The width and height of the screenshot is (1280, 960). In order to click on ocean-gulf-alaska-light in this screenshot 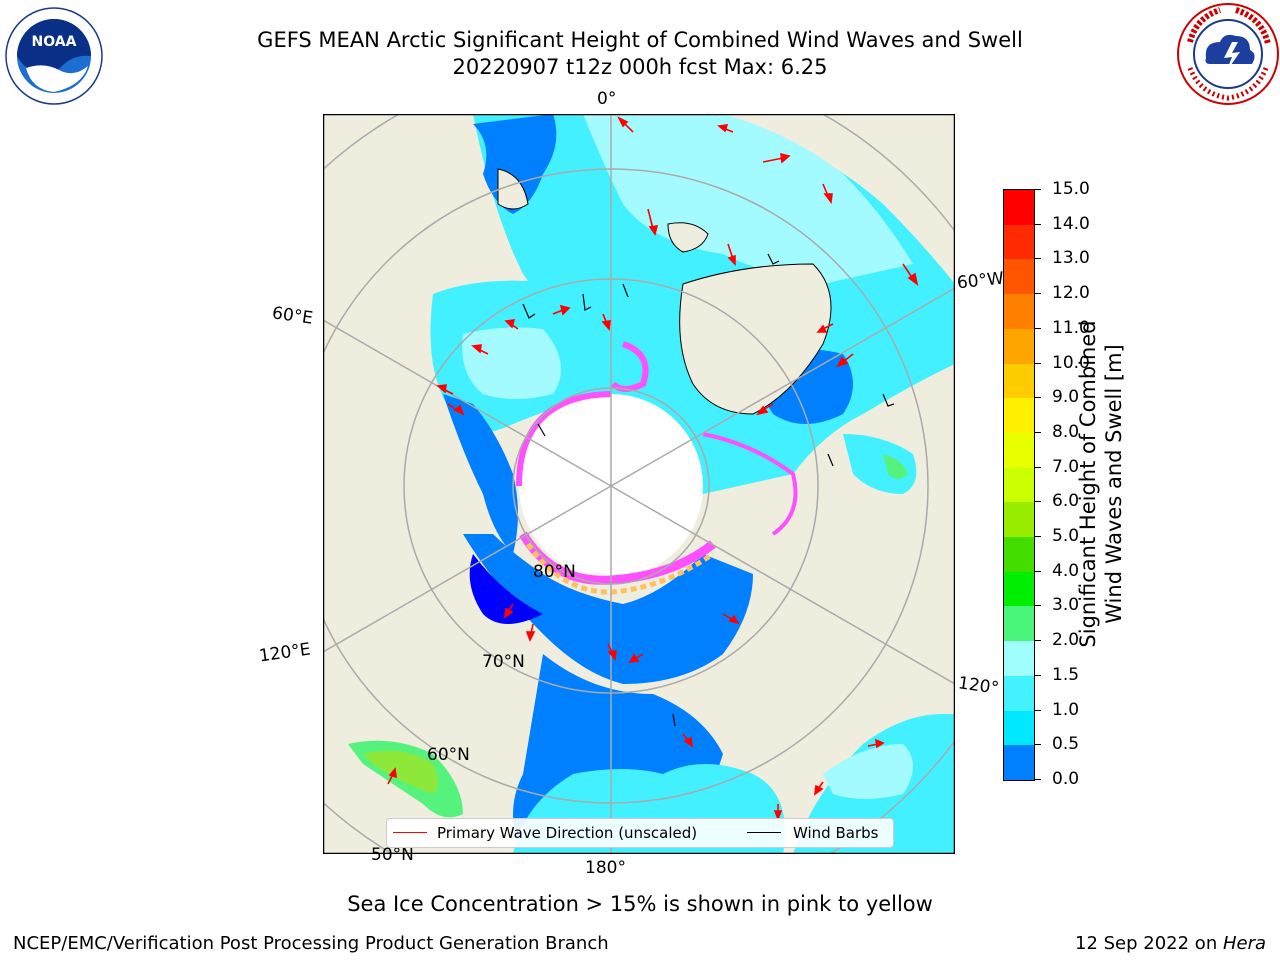, I will do `click(868, 771)`.